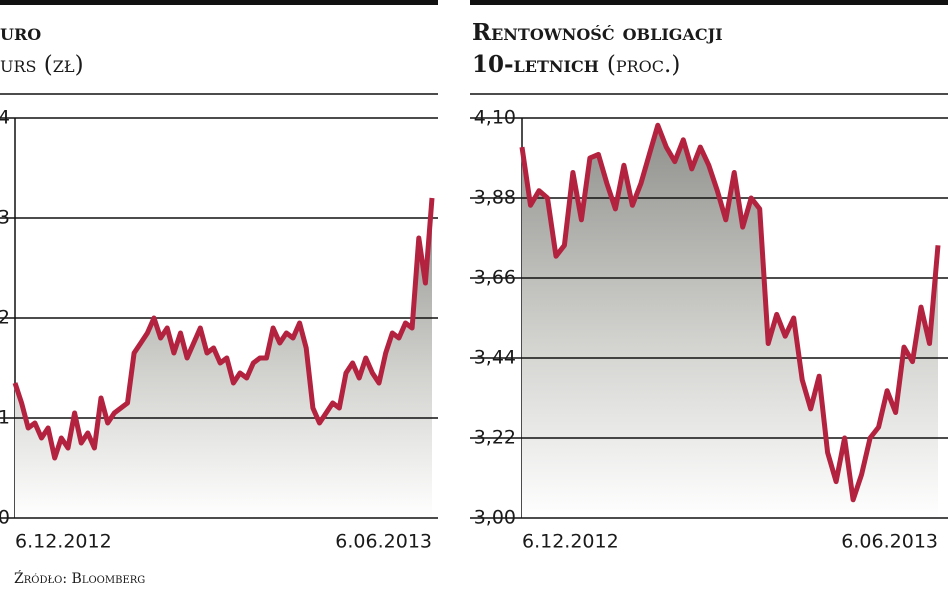 The height and width of the screenshot is (593, 948). What do you see at coordinates (42, 65) in the screenshot?
I see `chart-subtitle: urs (zł)` at bounding box center [42, 65].